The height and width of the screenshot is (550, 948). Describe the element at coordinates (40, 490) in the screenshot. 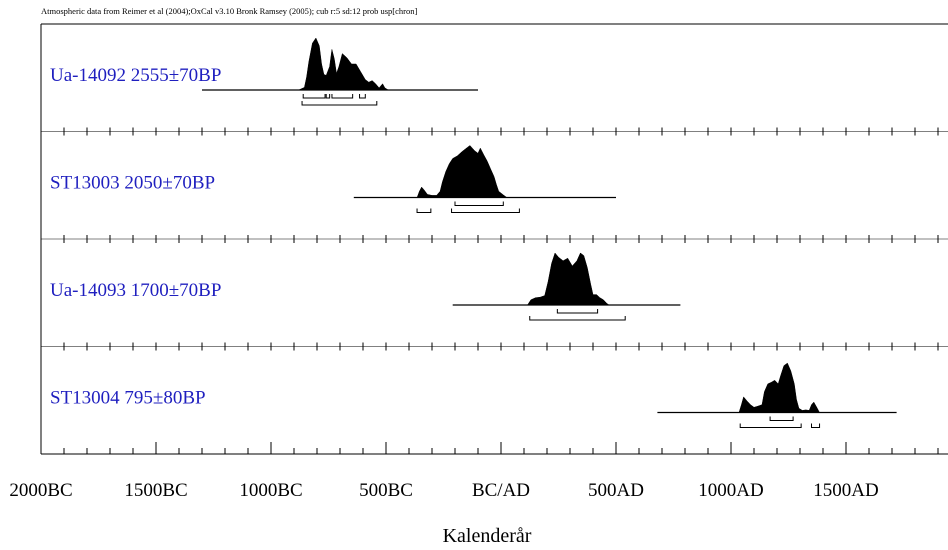

I see `x-tick-label: 2000BC` at that location.